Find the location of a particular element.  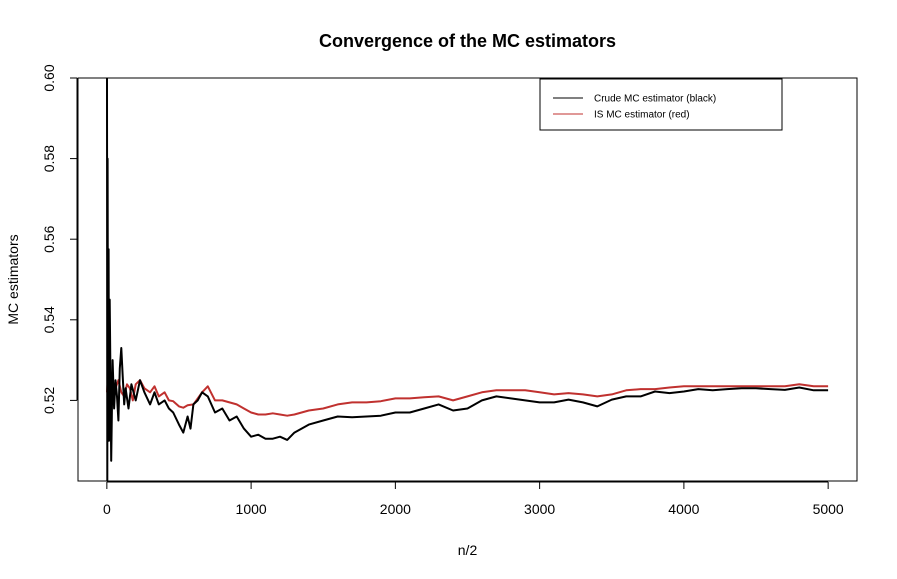

legend-label: IS MC estimator (red) is located at coordinates (642, 115).